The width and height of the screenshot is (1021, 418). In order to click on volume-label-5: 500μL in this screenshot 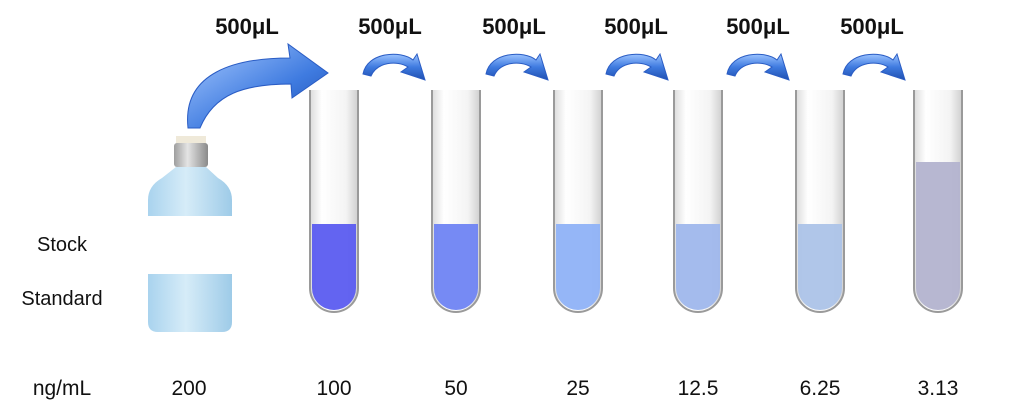, I will do `click(758, 26)`.